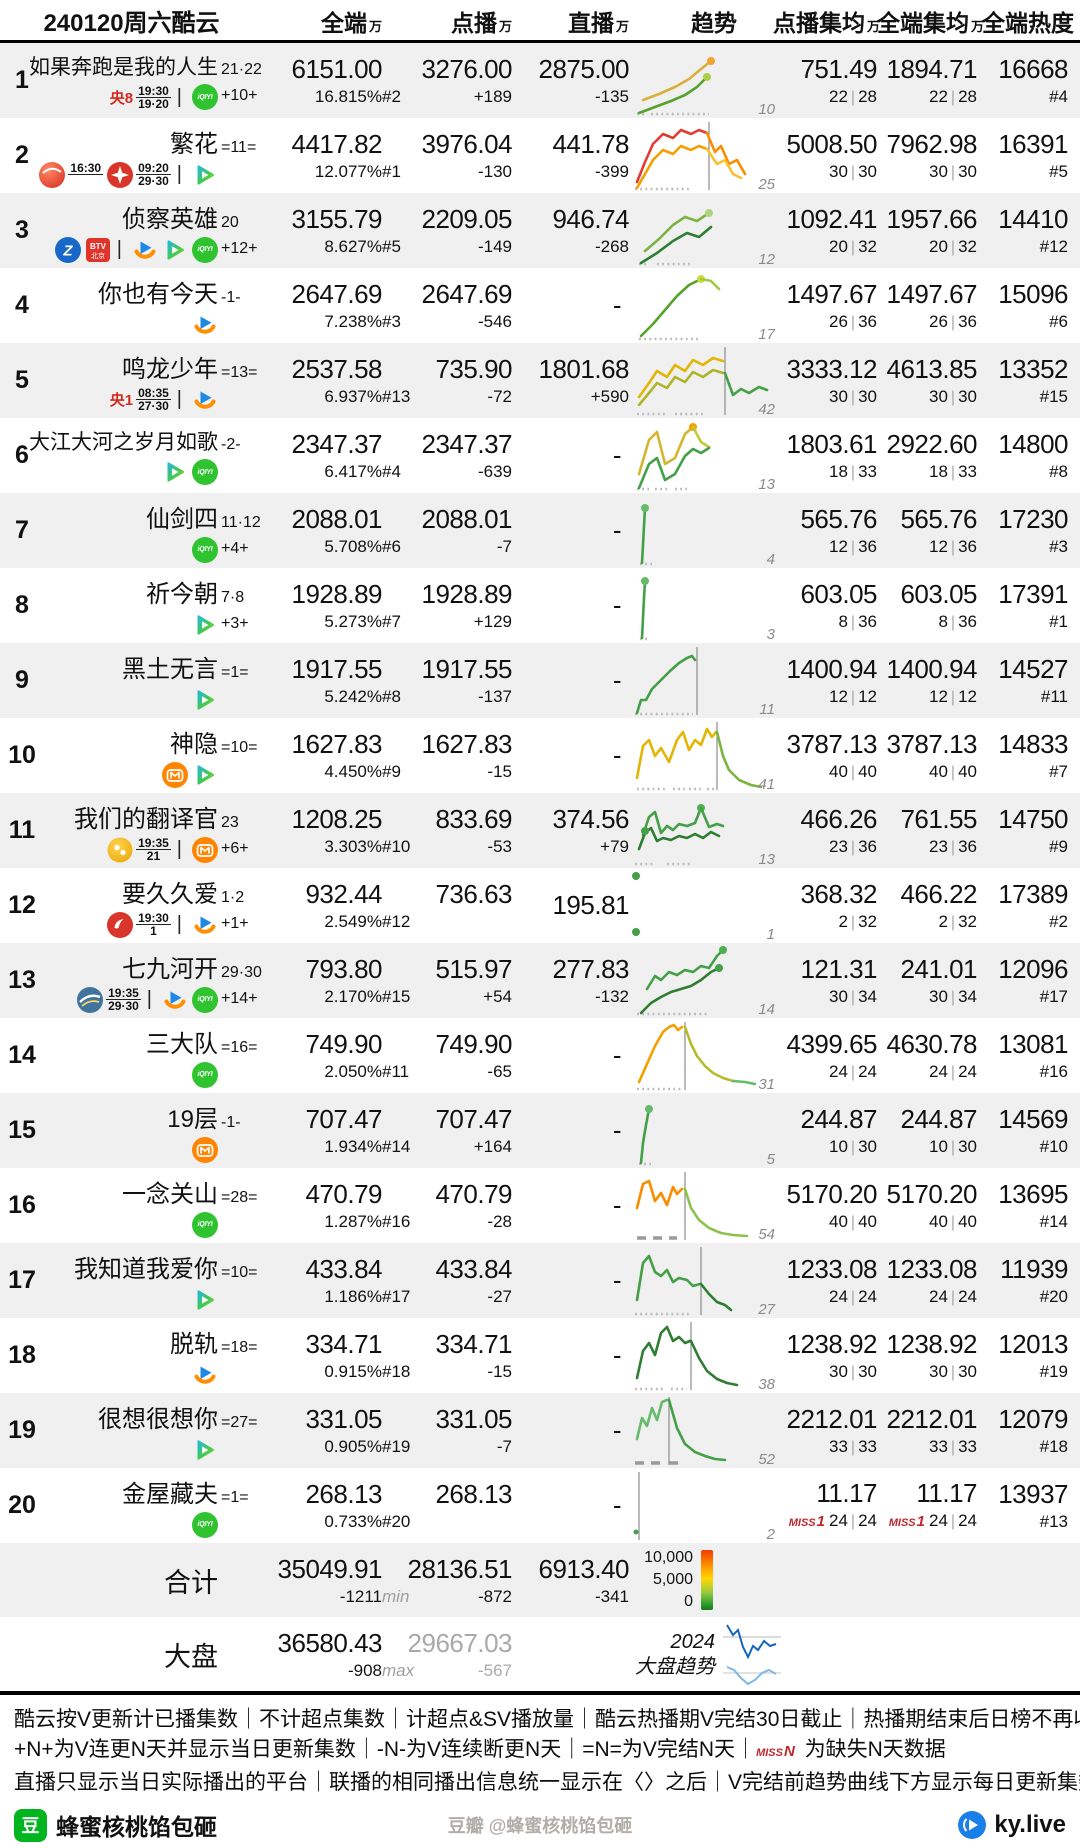 The width and height of the screenshot is (1080, 1848). What do you see at coordinates (322, 1280) in the screenshot?
I see `cell-quanduan: 433.84 1.186%` at bounding box center [322, 1280].